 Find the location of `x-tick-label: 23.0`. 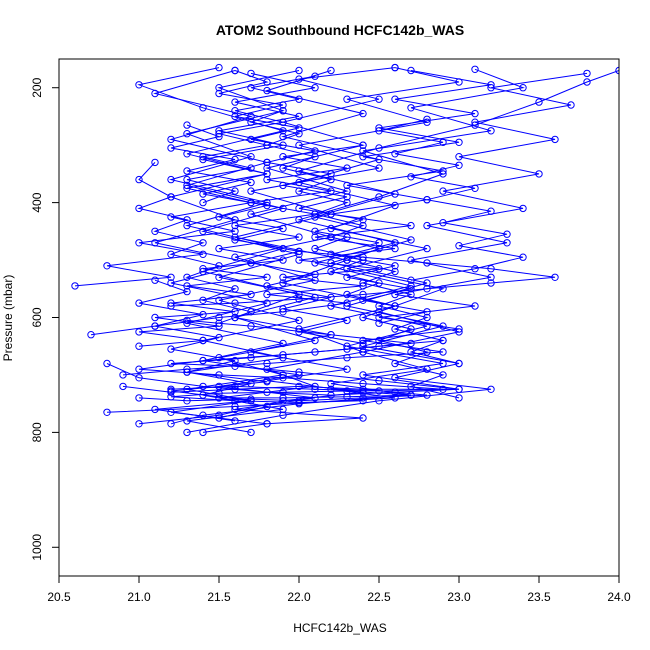

x-tick-label: 23.0 is located at coordinates (459, 597).